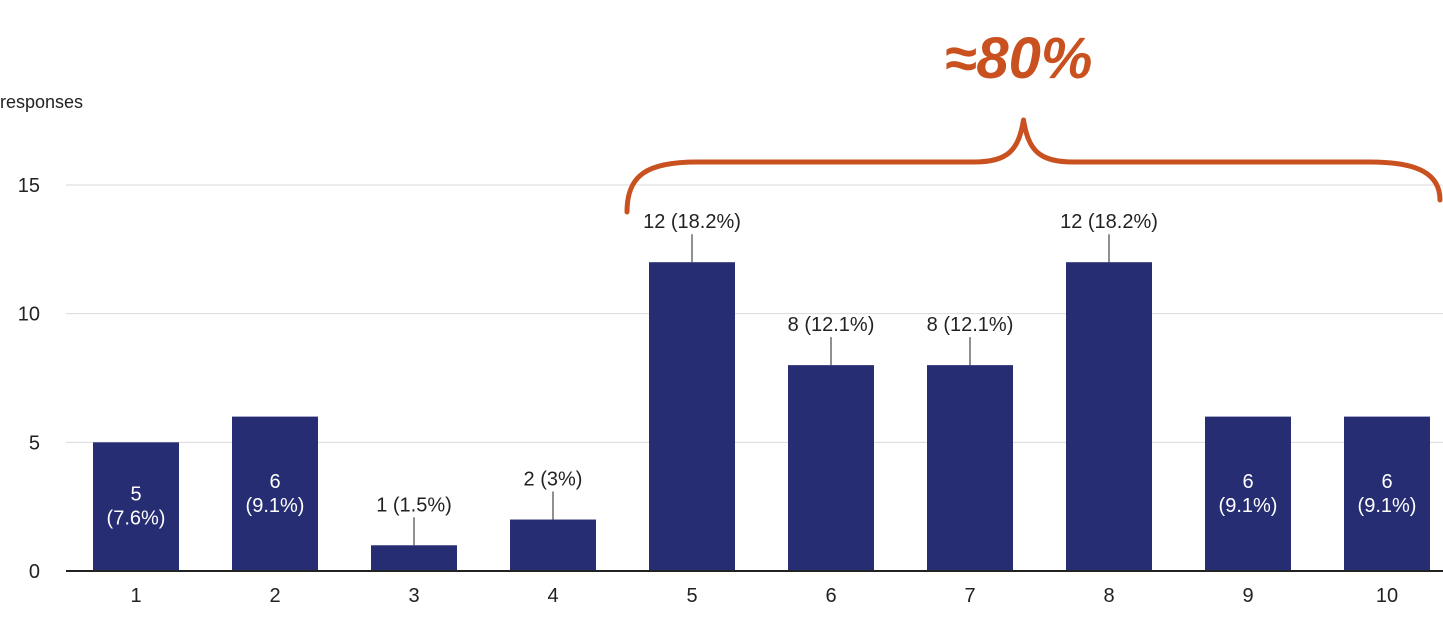 The image size is (1443, 618). I want to click on y-axis-title: responses, so click(41, 102).